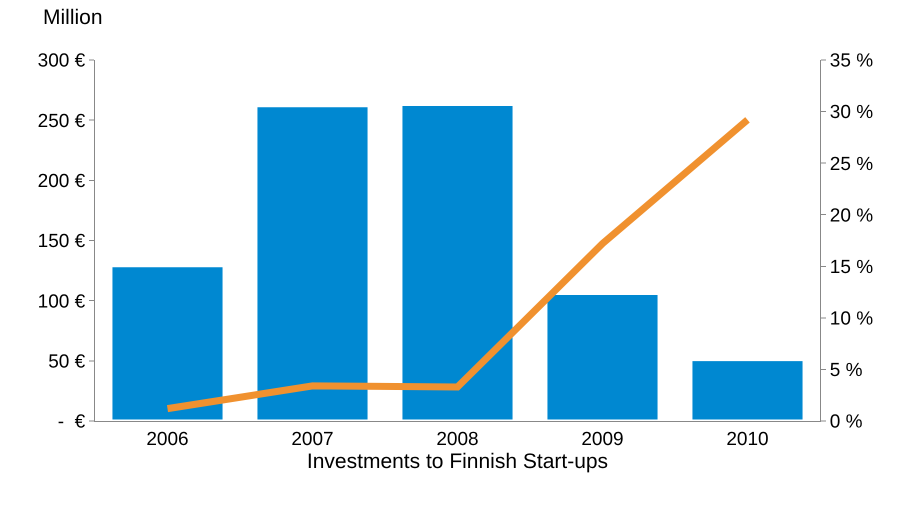  What do you see at coordinates (72, 422) in the screenshot?
I see `y-tick-label: - €` at bounding box center [72, 422].